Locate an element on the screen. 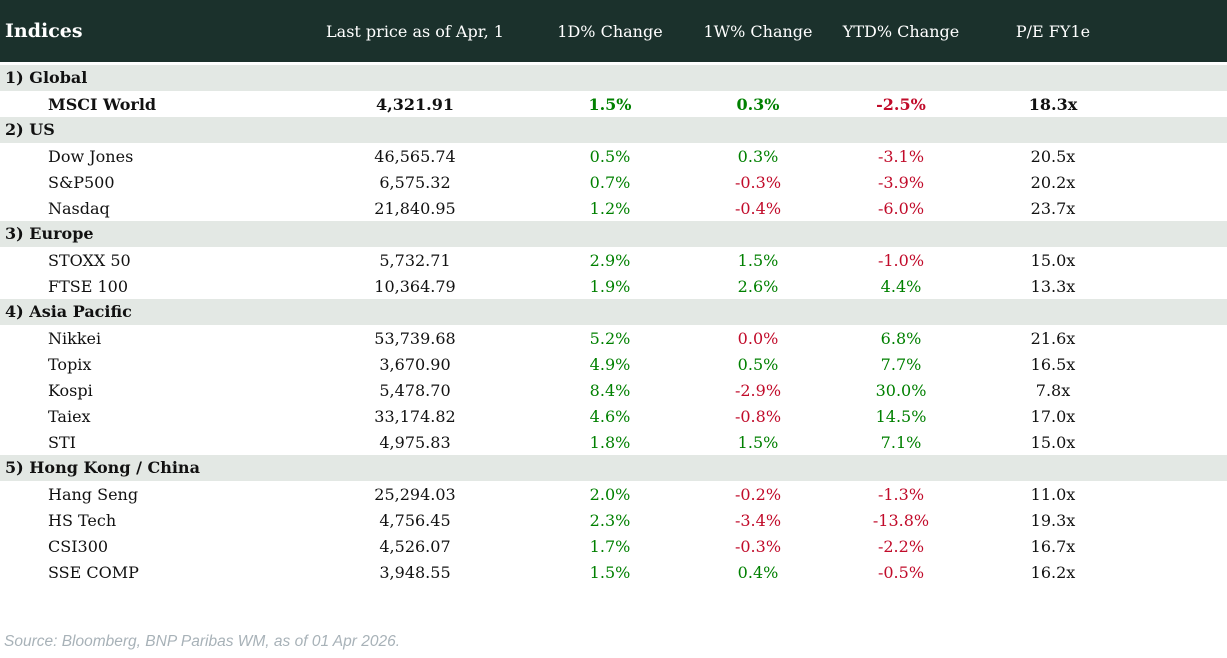 This screenshot has height=658, width=1227. table-title: Indices is located at coordinates (44, 31).